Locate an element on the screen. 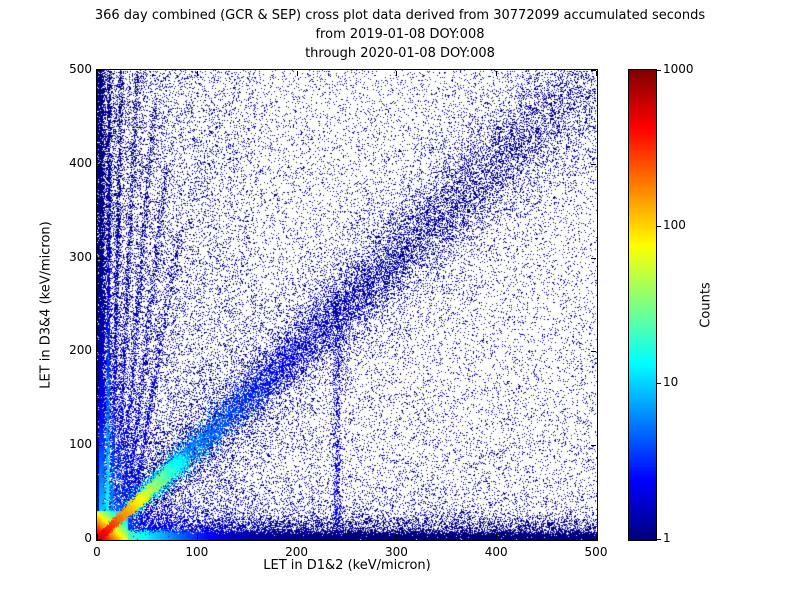 Image resolution: width=800 pixels, height=600 pixels. y-tick-label: 400 is located at coordinates (80, 162).